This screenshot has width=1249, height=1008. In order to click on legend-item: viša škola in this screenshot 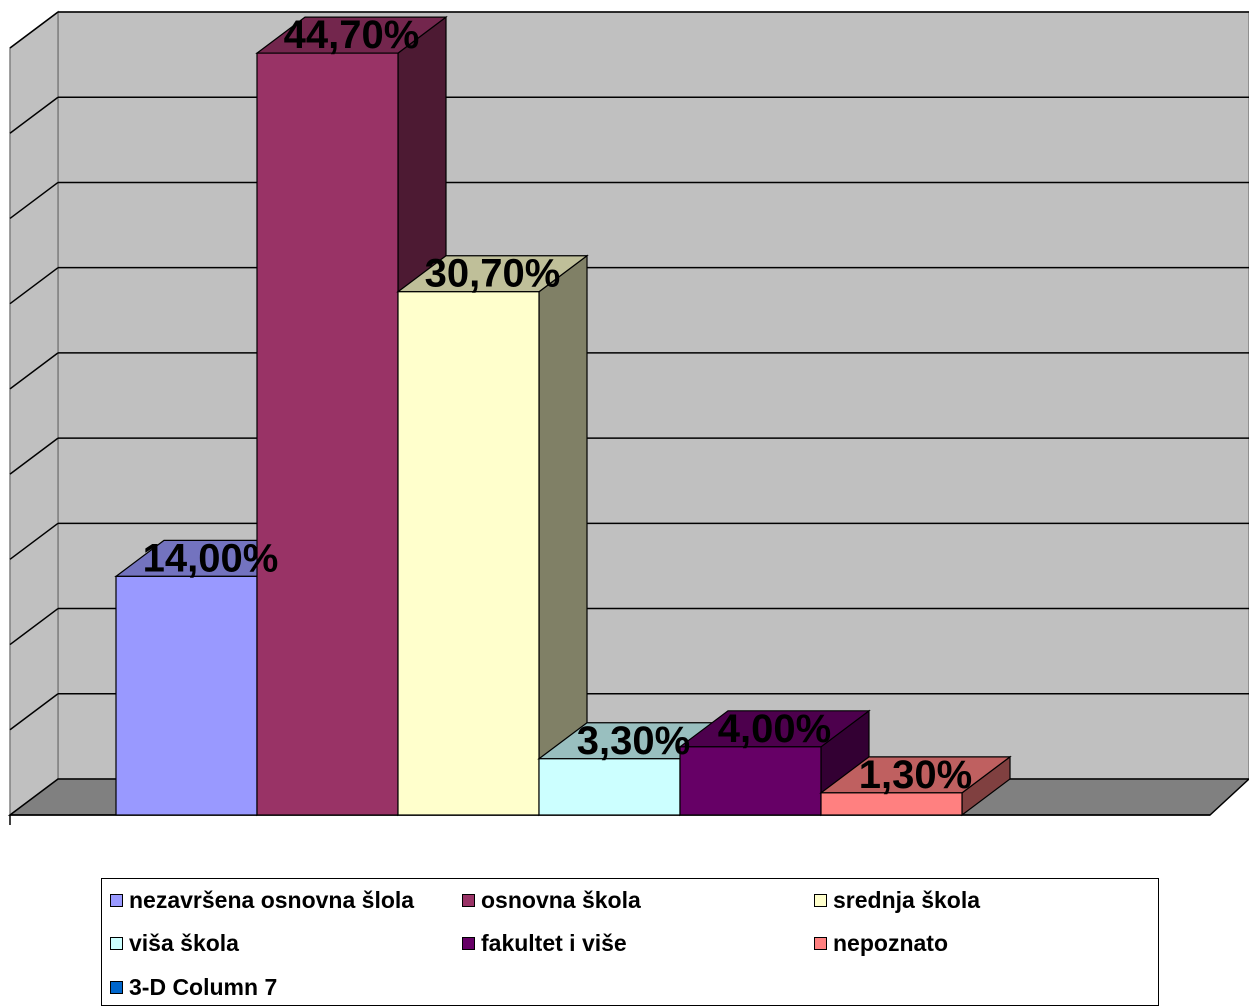, I will do `click(174, 943)`.